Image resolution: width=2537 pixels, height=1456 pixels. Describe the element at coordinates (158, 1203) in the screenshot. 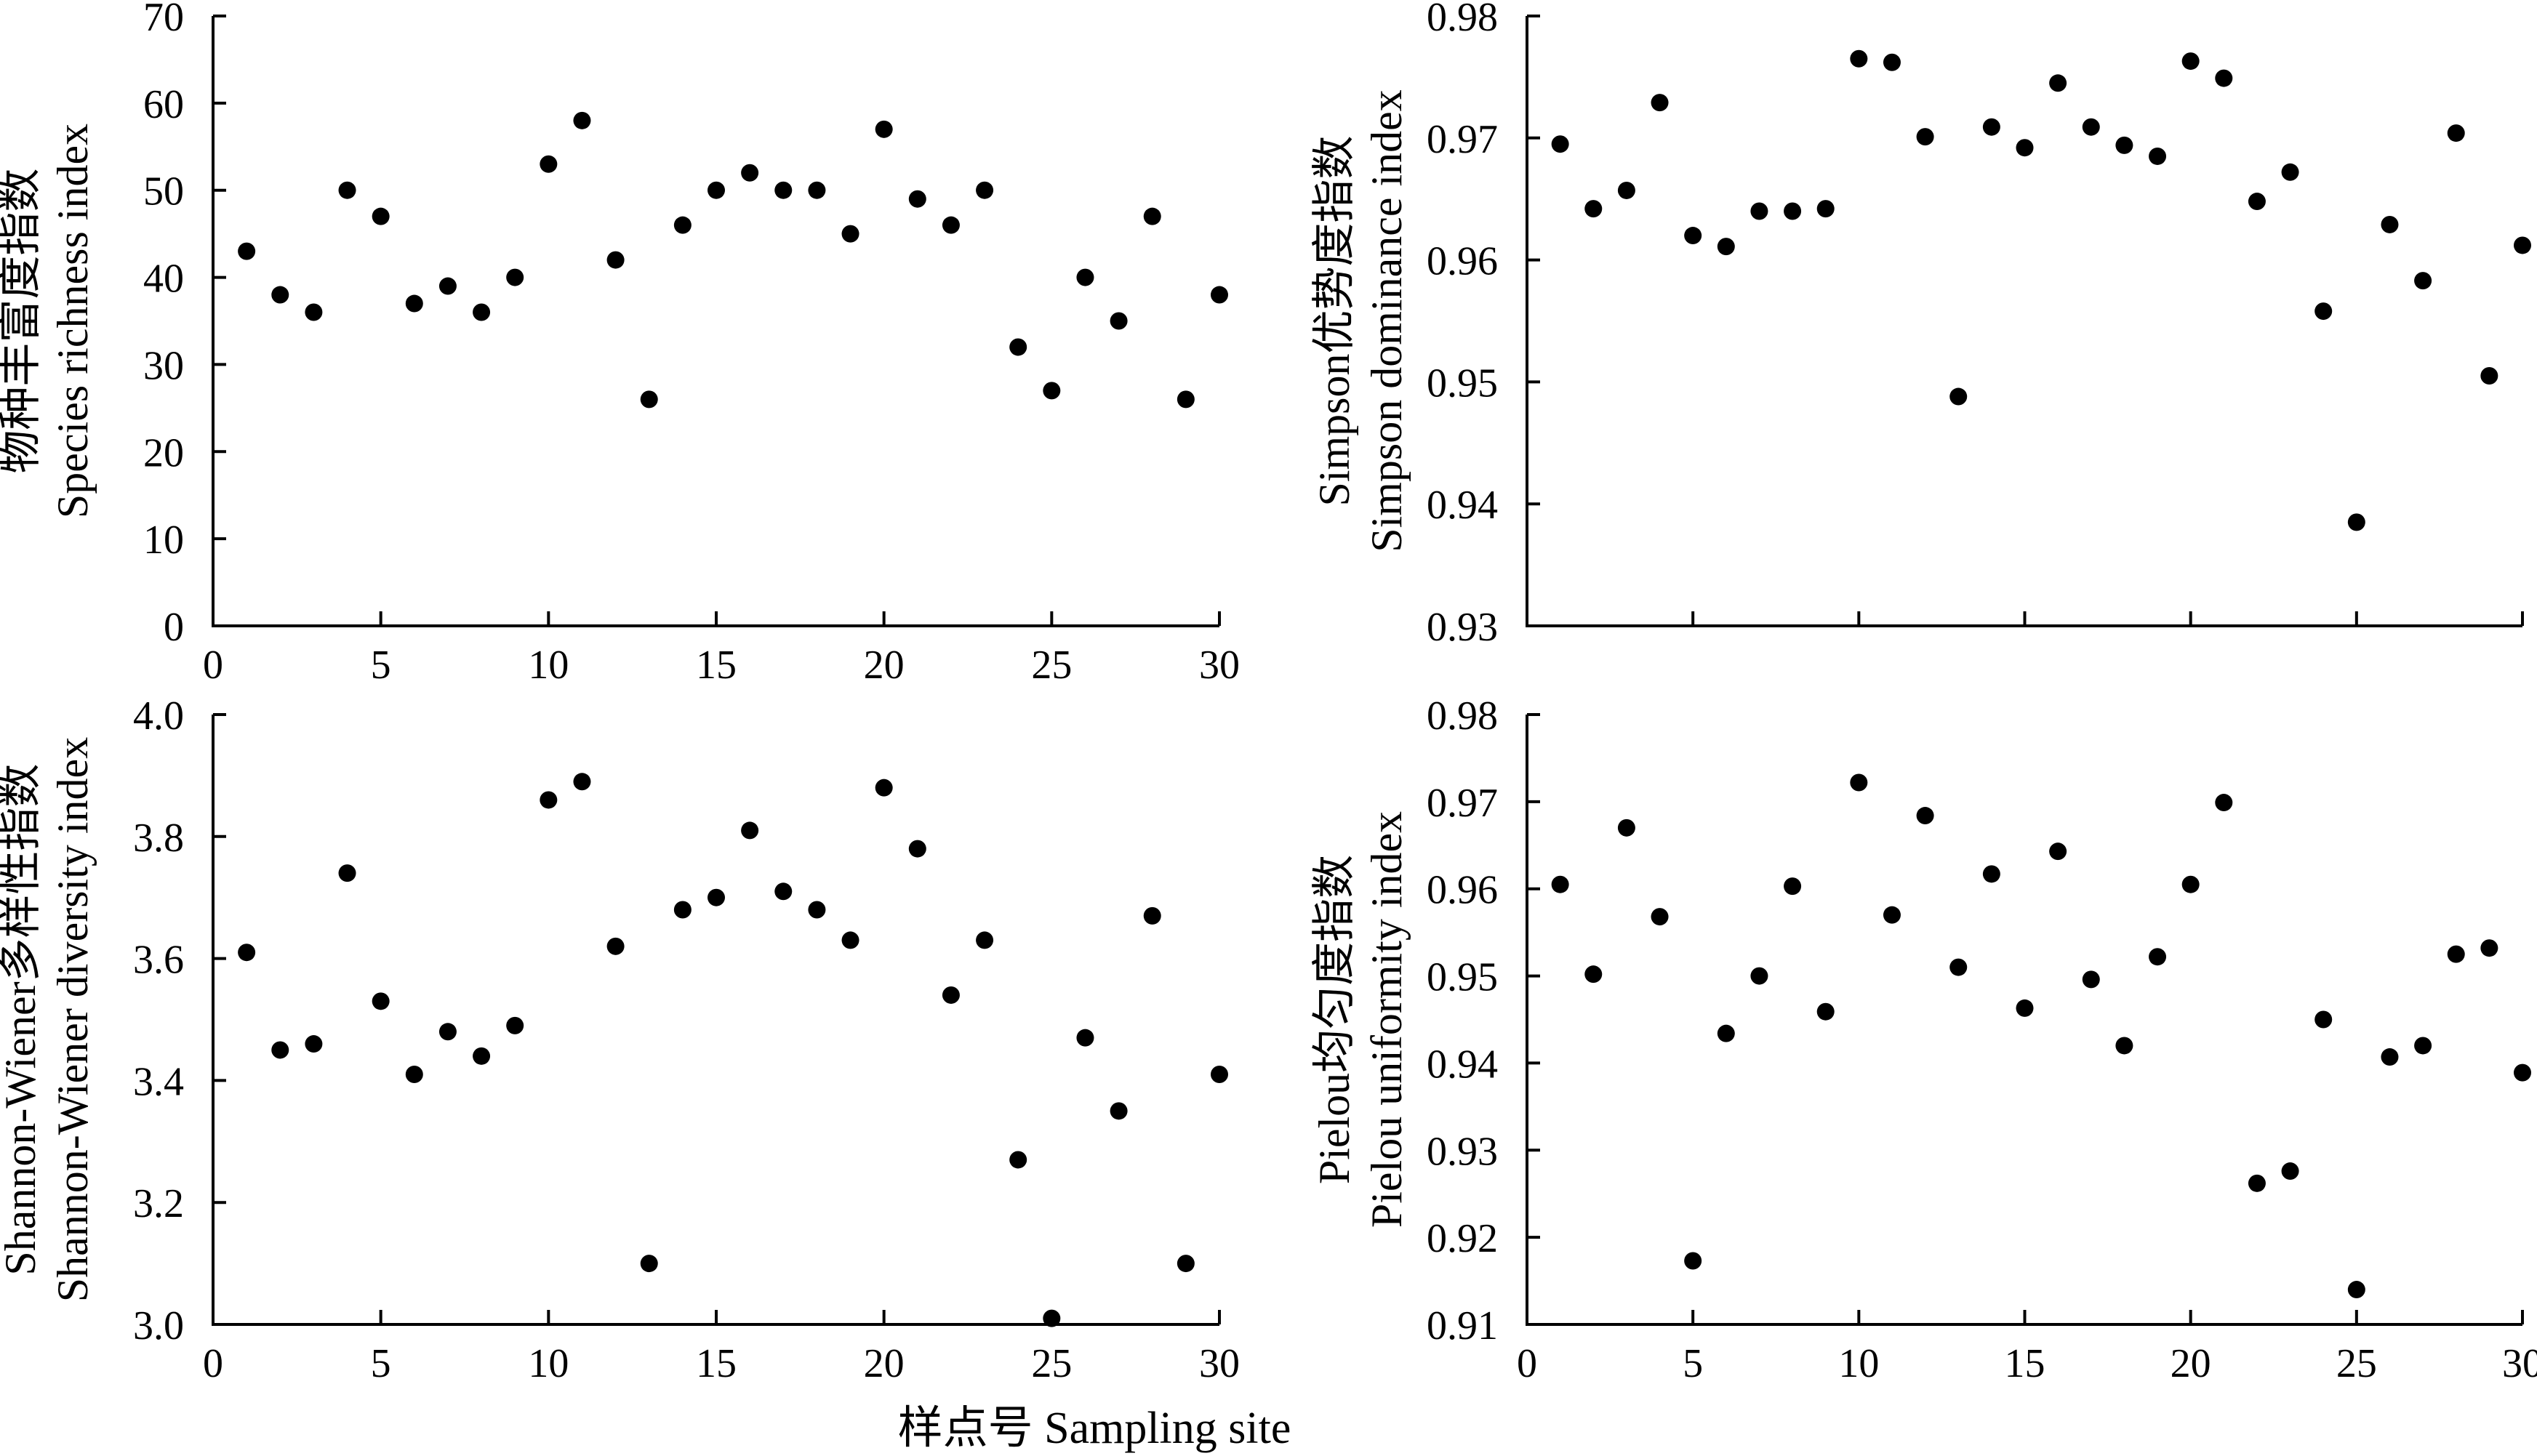

I see `shannon-y-tick-label: 3.2` at that location.